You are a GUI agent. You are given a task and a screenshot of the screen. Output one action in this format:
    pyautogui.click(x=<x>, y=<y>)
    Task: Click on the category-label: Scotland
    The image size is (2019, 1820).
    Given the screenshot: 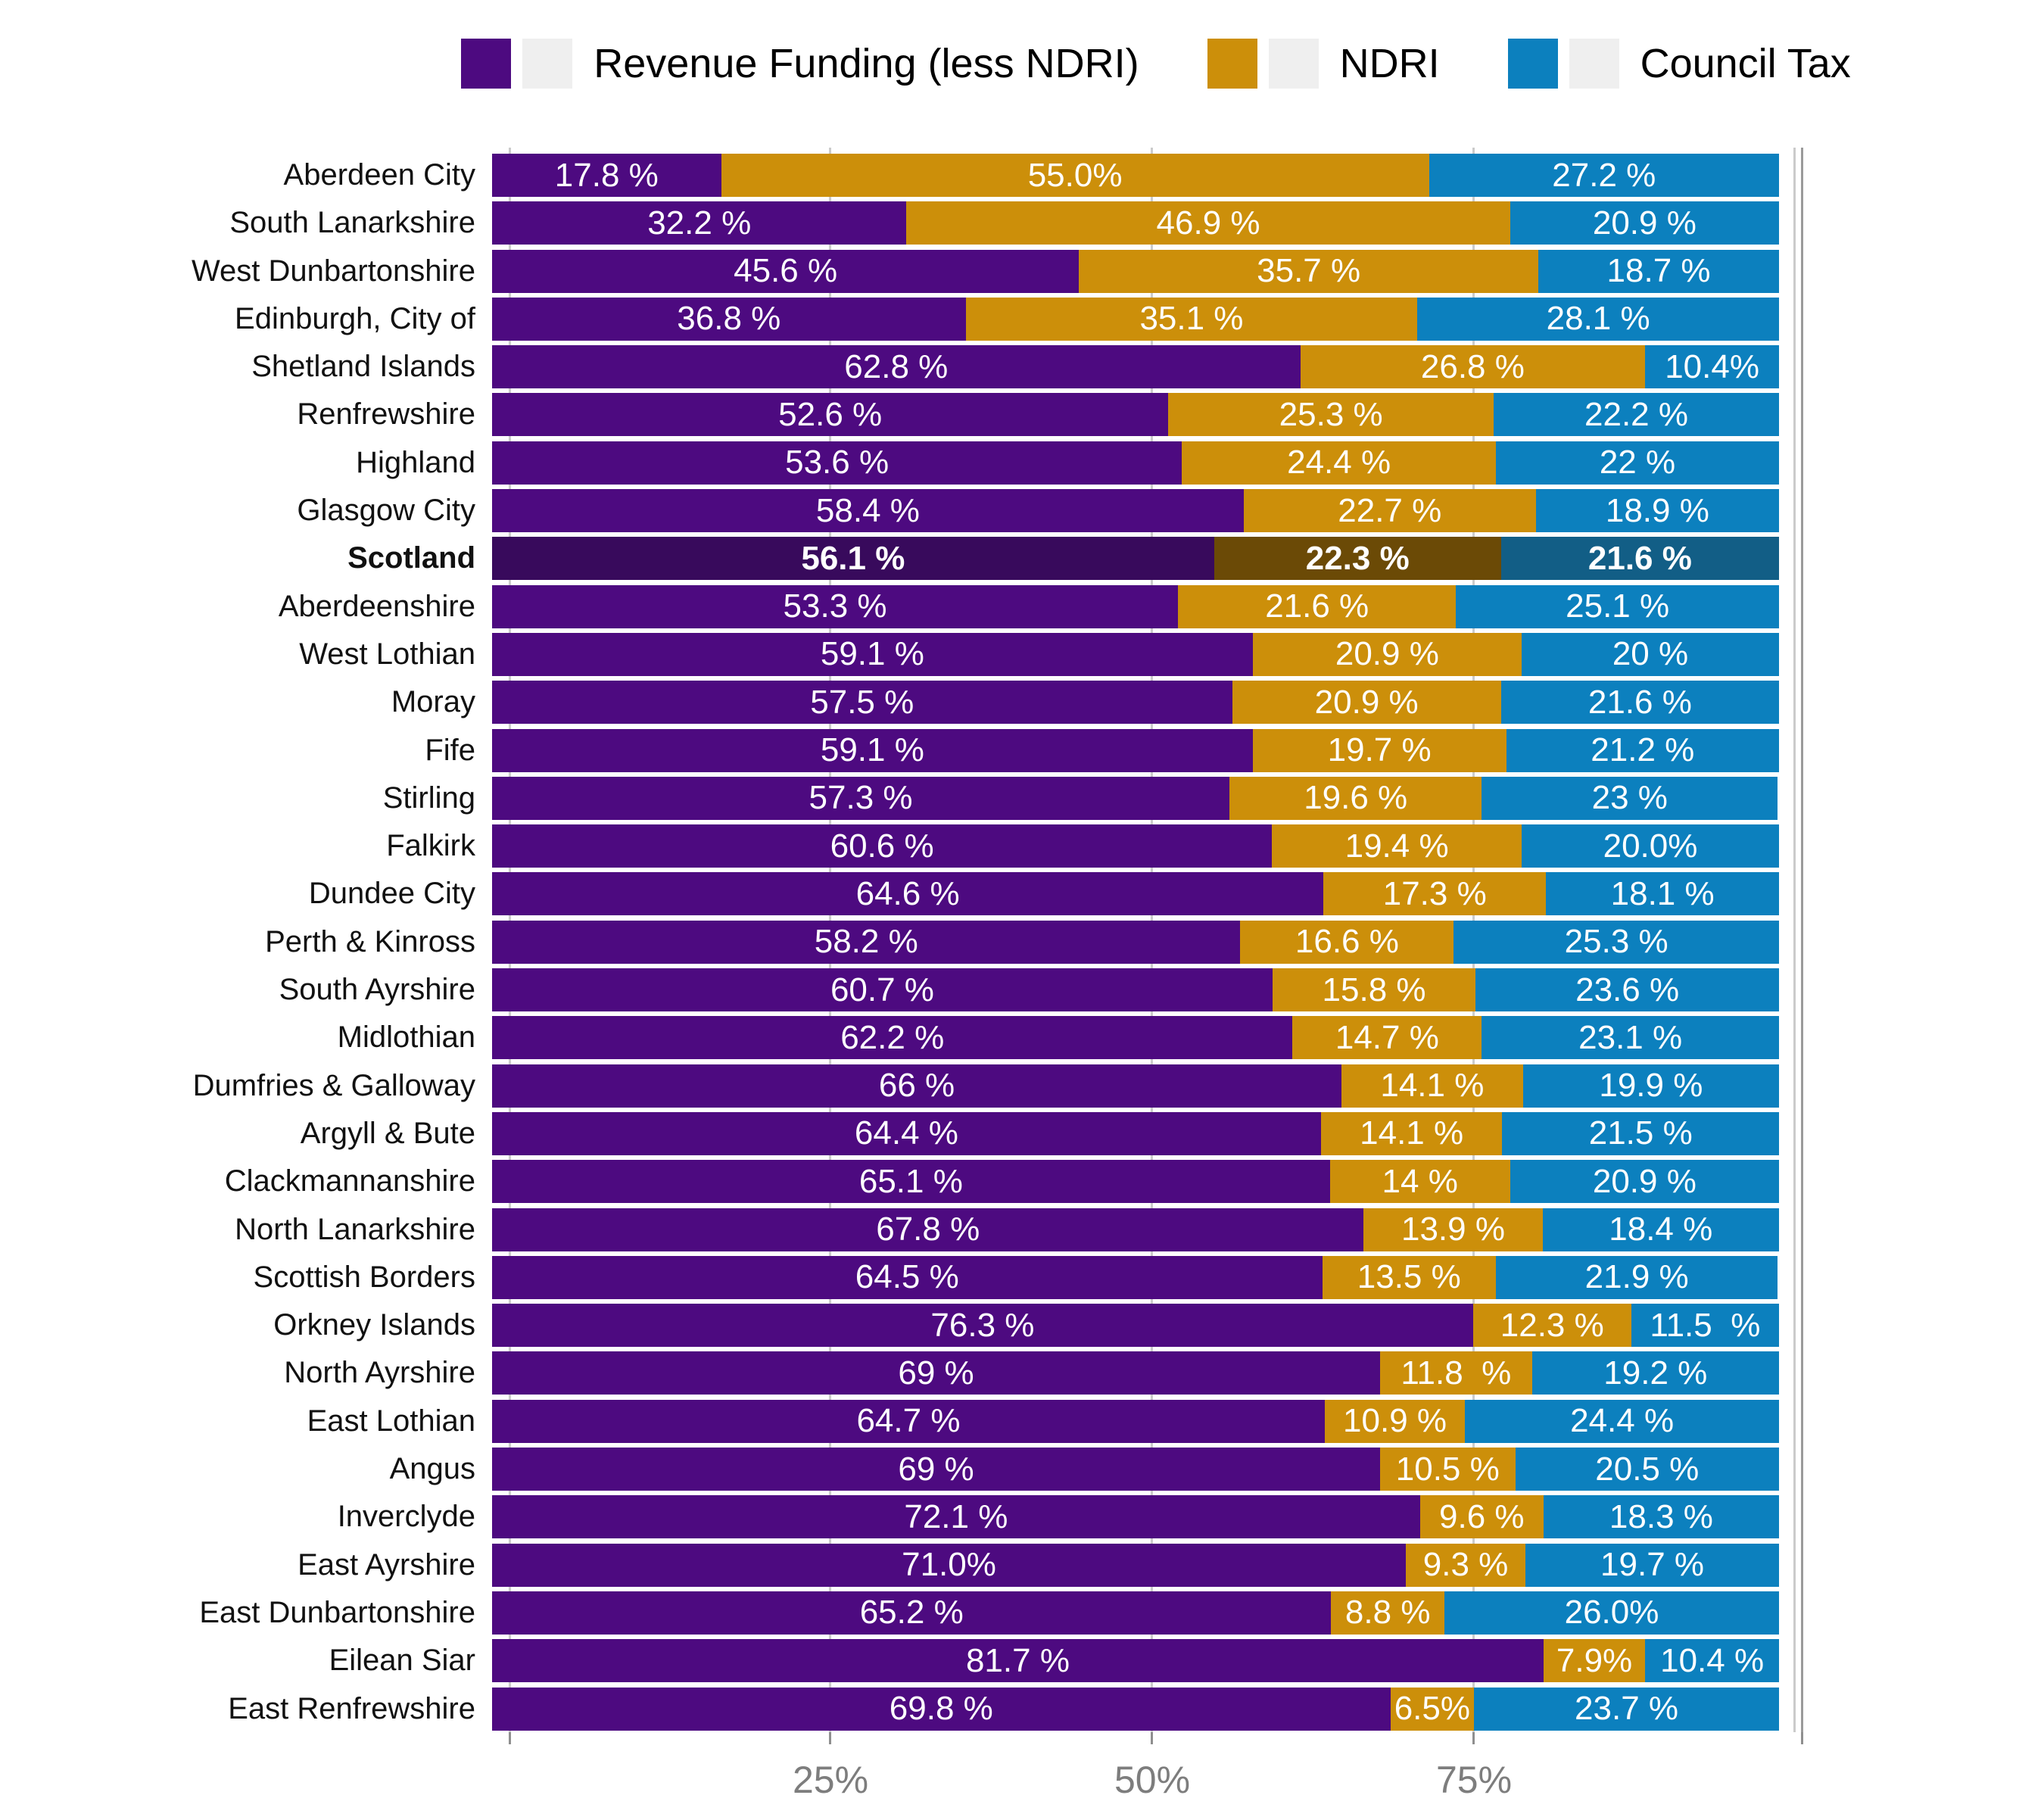 What is the action you would take?
    pyautogui.click(x=411, y=558)
    